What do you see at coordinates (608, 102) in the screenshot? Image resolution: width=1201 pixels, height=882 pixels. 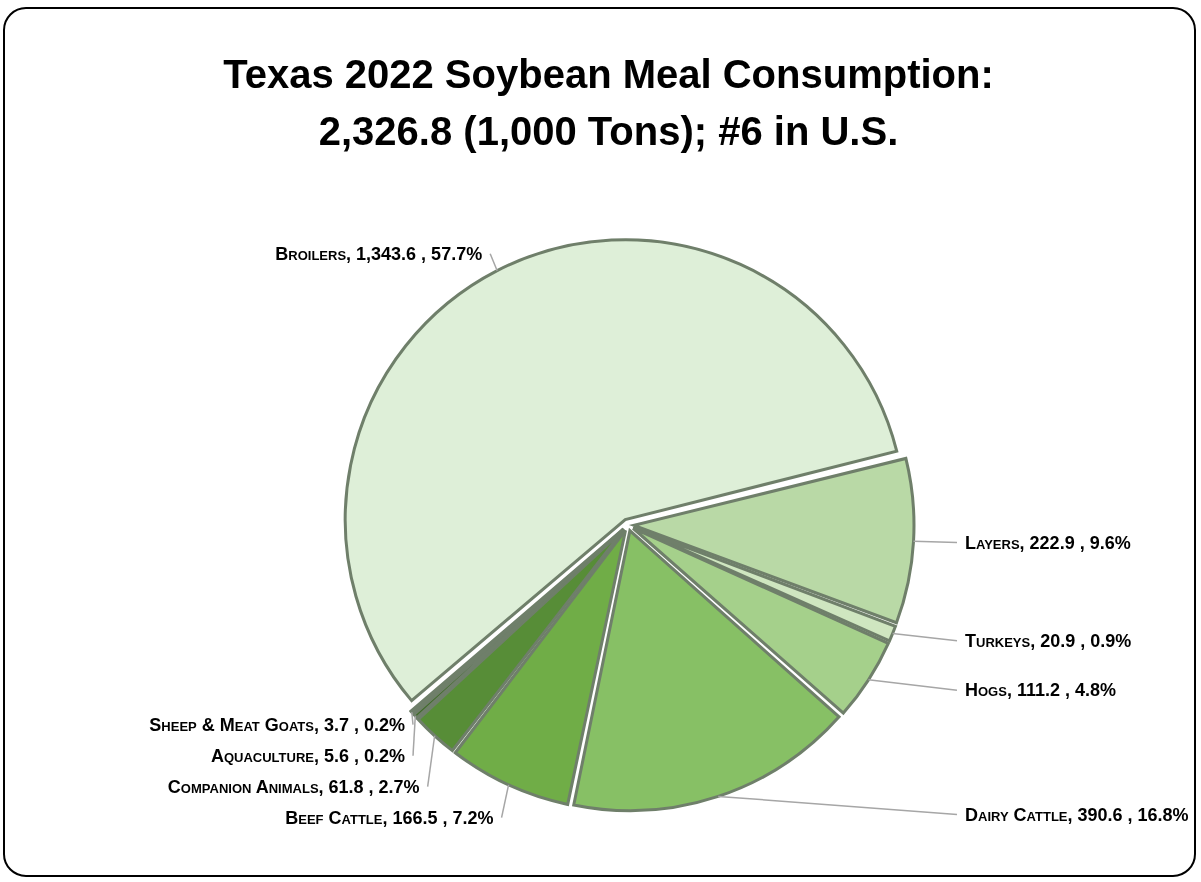 I see `chart-title: Texas 2022 Soybean Meal Consumption: 2,326.8 (1,000 Tons); #6 in U.S.` at bounding box center [608, 102].